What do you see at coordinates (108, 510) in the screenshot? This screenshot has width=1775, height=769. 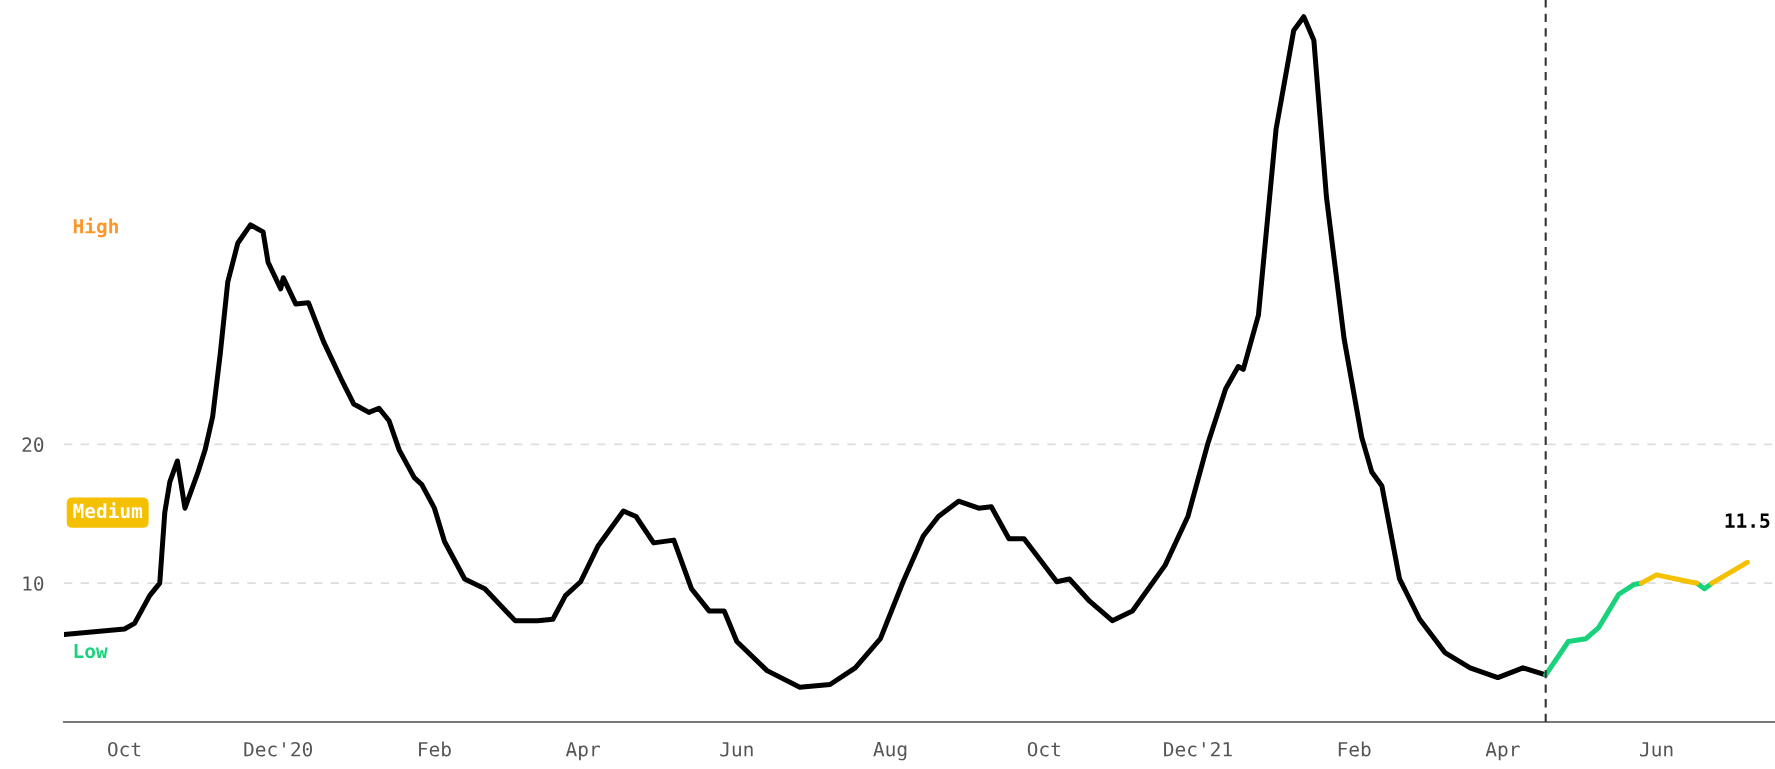 I see `annotation: Medium` at bounding box center [108, 510].